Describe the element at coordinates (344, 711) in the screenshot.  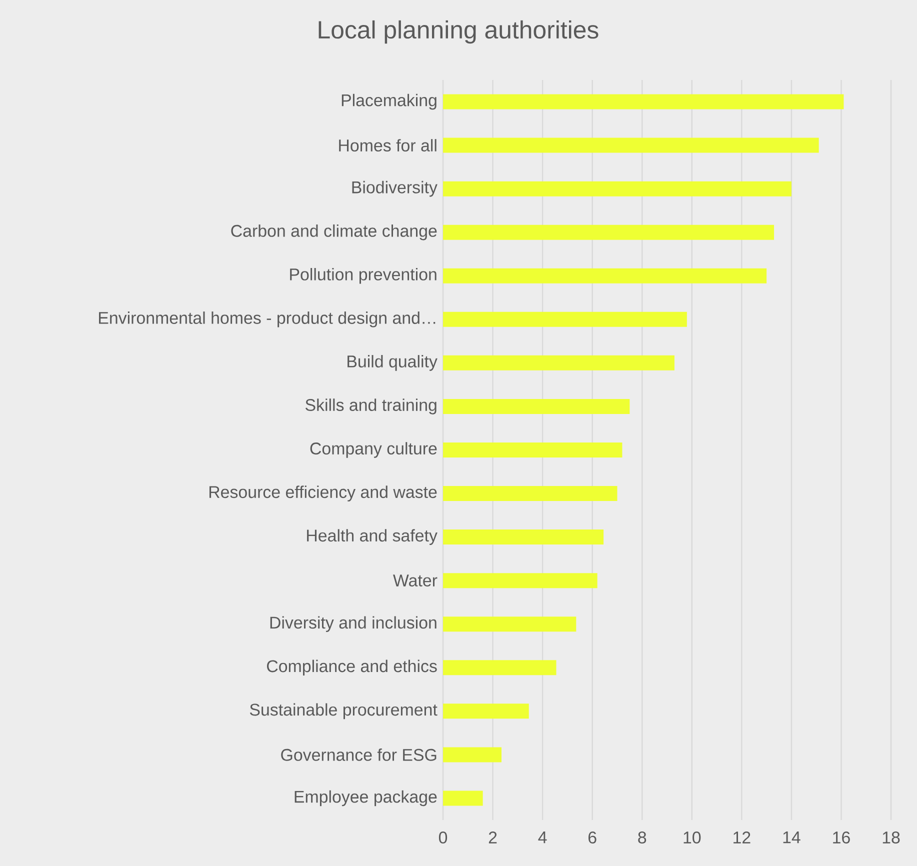
I see `y-tick-label: Sustainable procurement` at that location.